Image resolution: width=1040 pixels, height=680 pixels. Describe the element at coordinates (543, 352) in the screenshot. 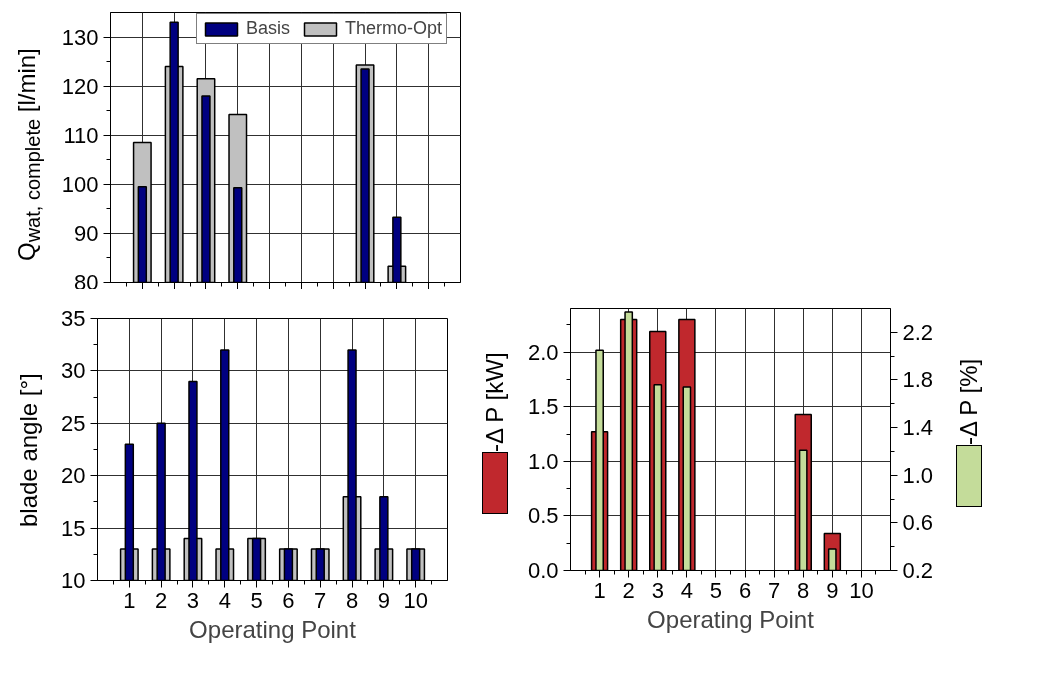

I see `y-tick-label: 2.0` at that location.